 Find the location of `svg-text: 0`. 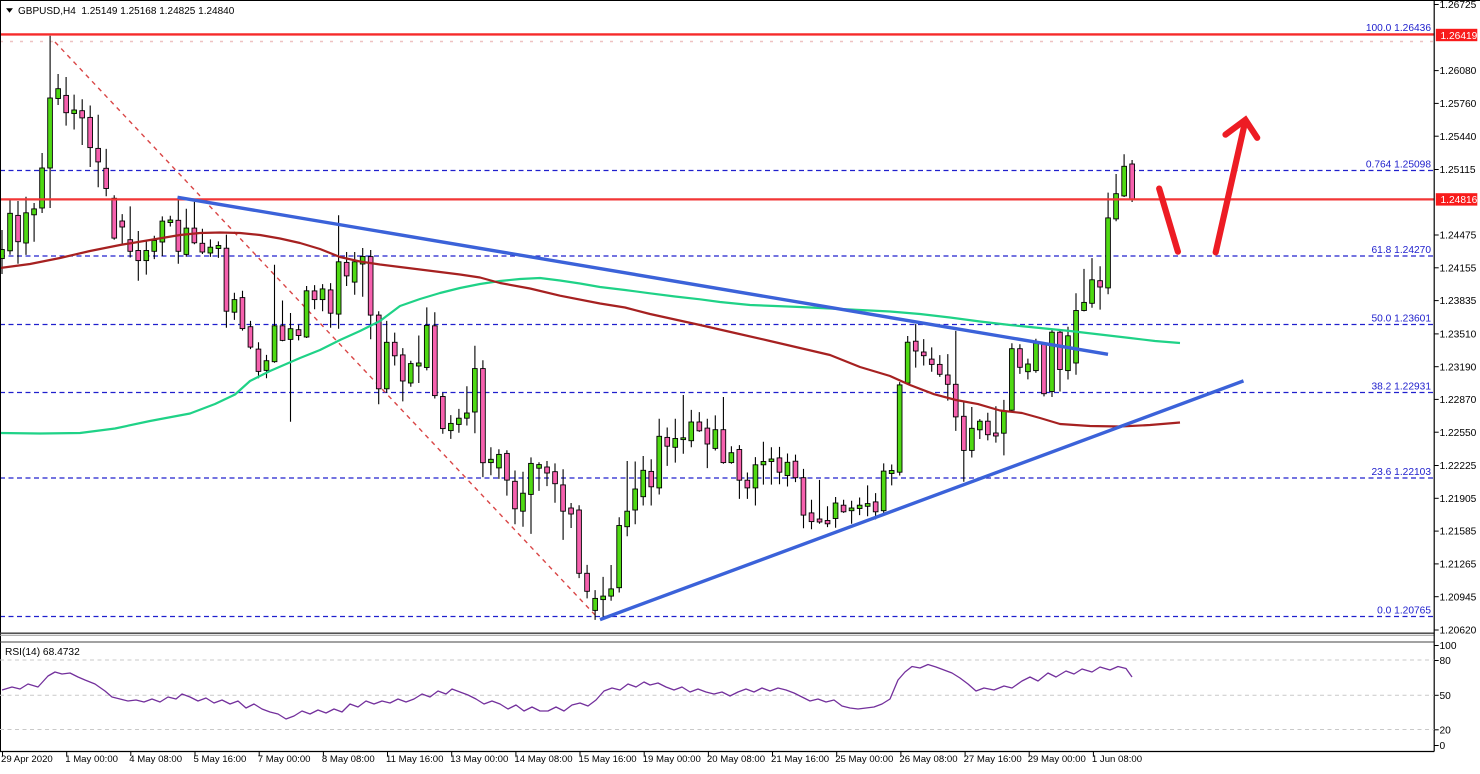

svg-text: 0 is located at coordinates (1443, 746).